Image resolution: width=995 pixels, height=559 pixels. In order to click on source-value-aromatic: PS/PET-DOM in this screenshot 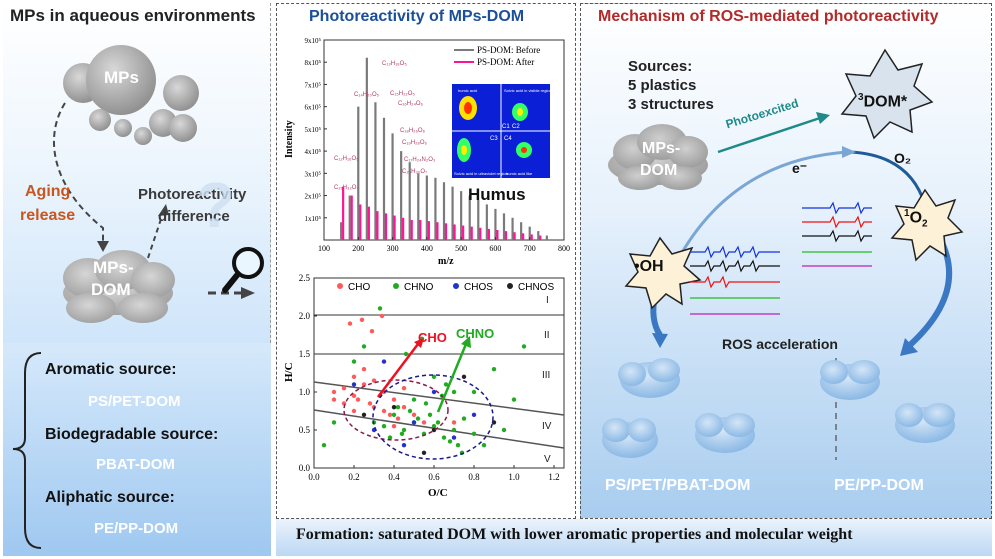, I will do `click(134, 401)`.